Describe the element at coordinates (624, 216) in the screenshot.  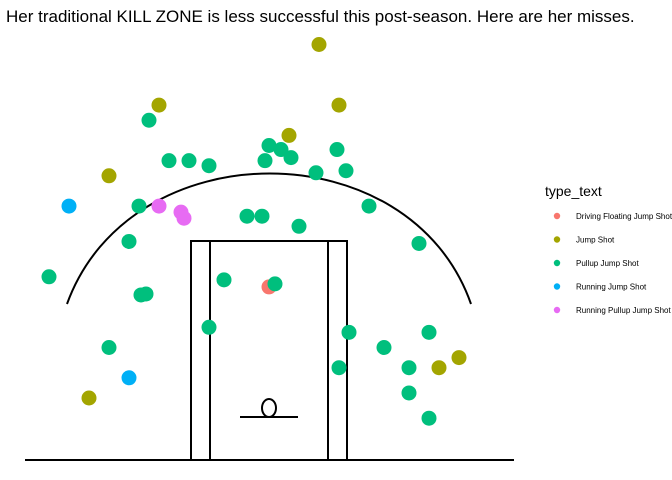
I see `legend-label-driving-floating-jump-shot: Driving Floating Jump Shot` at that location.